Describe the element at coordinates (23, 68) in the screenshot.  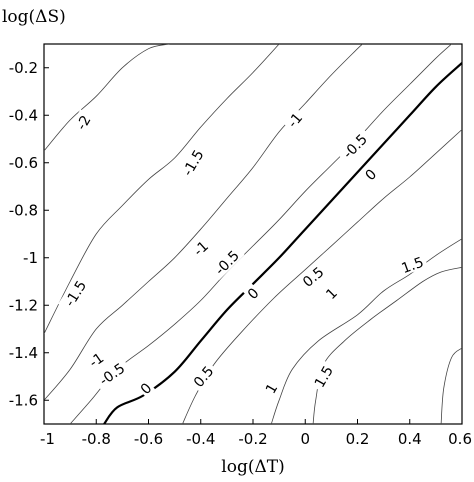
I see `y-tick-label: -0.2` at that location.